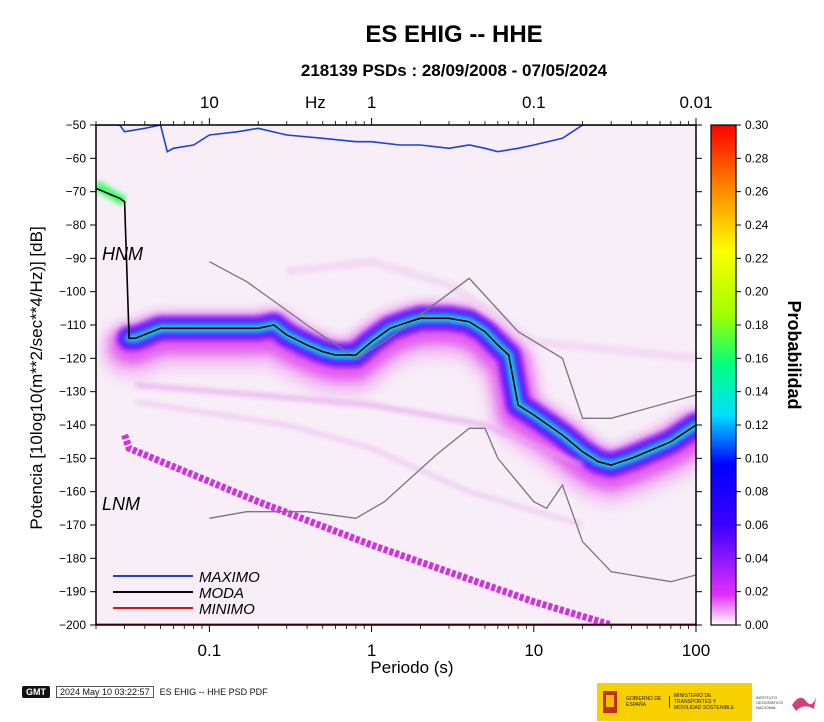 The image size is (824, 722). Describe the element at coordinates (76, 158) in the screenshot. I see `y-tick-label: −60` at that location.